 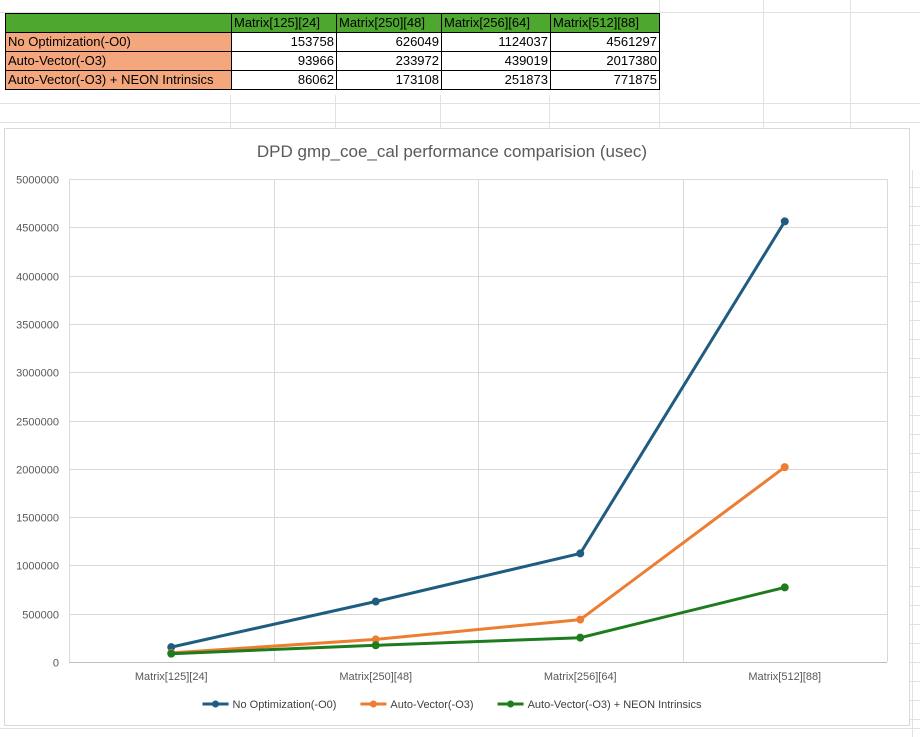 I want to click on column-header: Matrix[256][64], so click(x=496, y=23).